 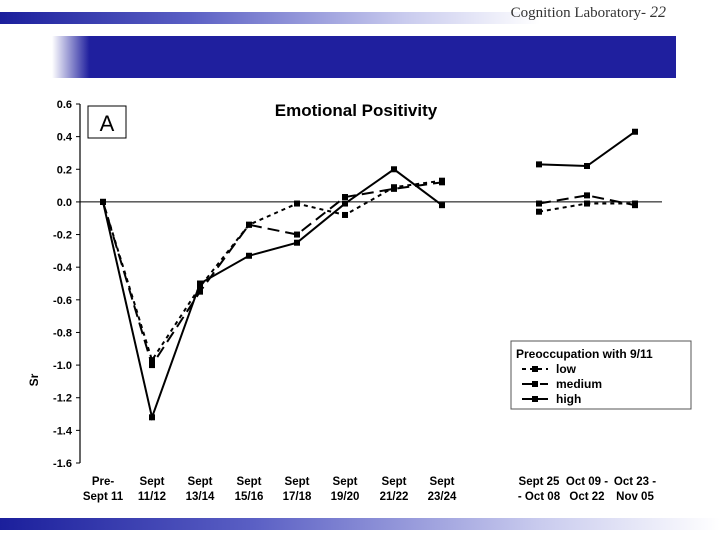 I want to click on series-line-high, so click(x=587, y=149).